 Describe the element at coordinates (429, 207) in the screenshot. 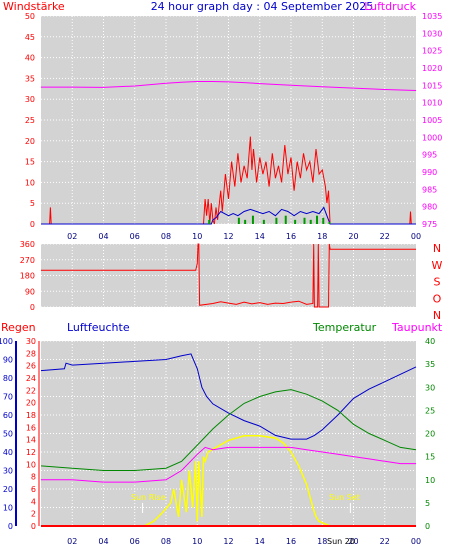

I see `pressure-tick-label: 980` at that location.